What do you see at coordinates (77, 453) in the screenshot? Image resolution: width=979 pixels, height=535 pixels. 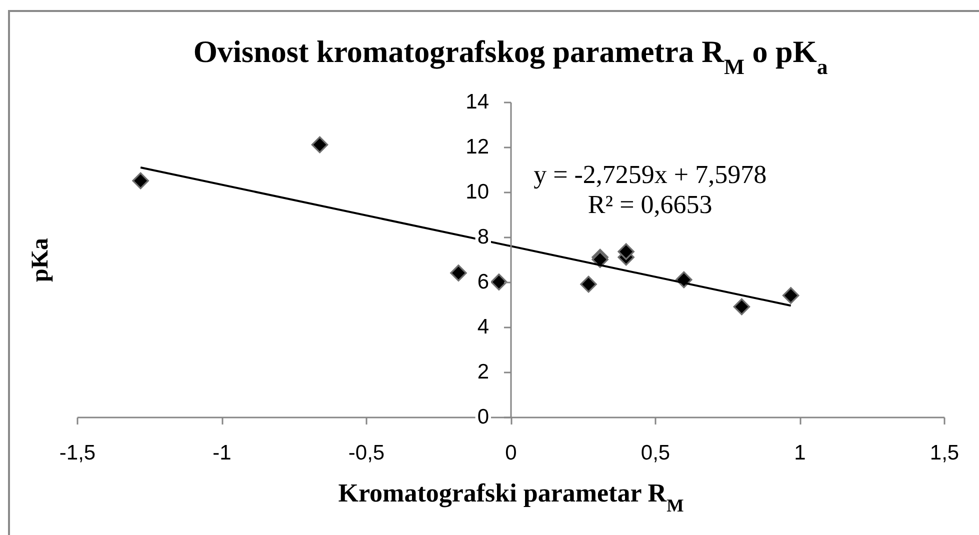 I see `x-tick-label: -1,5` at bounding box center [77, 453].